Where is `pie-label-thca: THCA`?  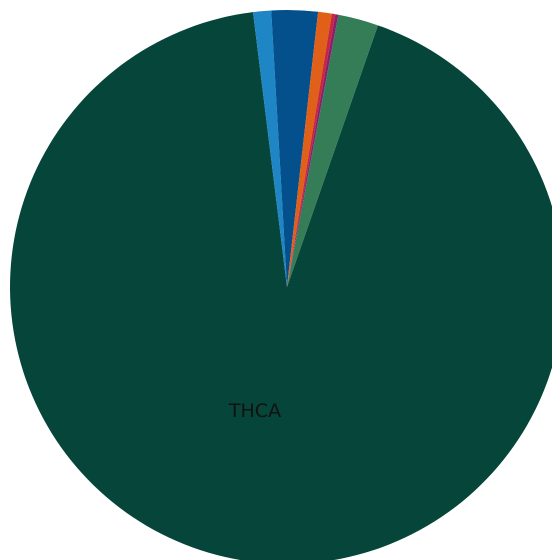 pie-label-thca: THCA is located at coordinates (254, 411).